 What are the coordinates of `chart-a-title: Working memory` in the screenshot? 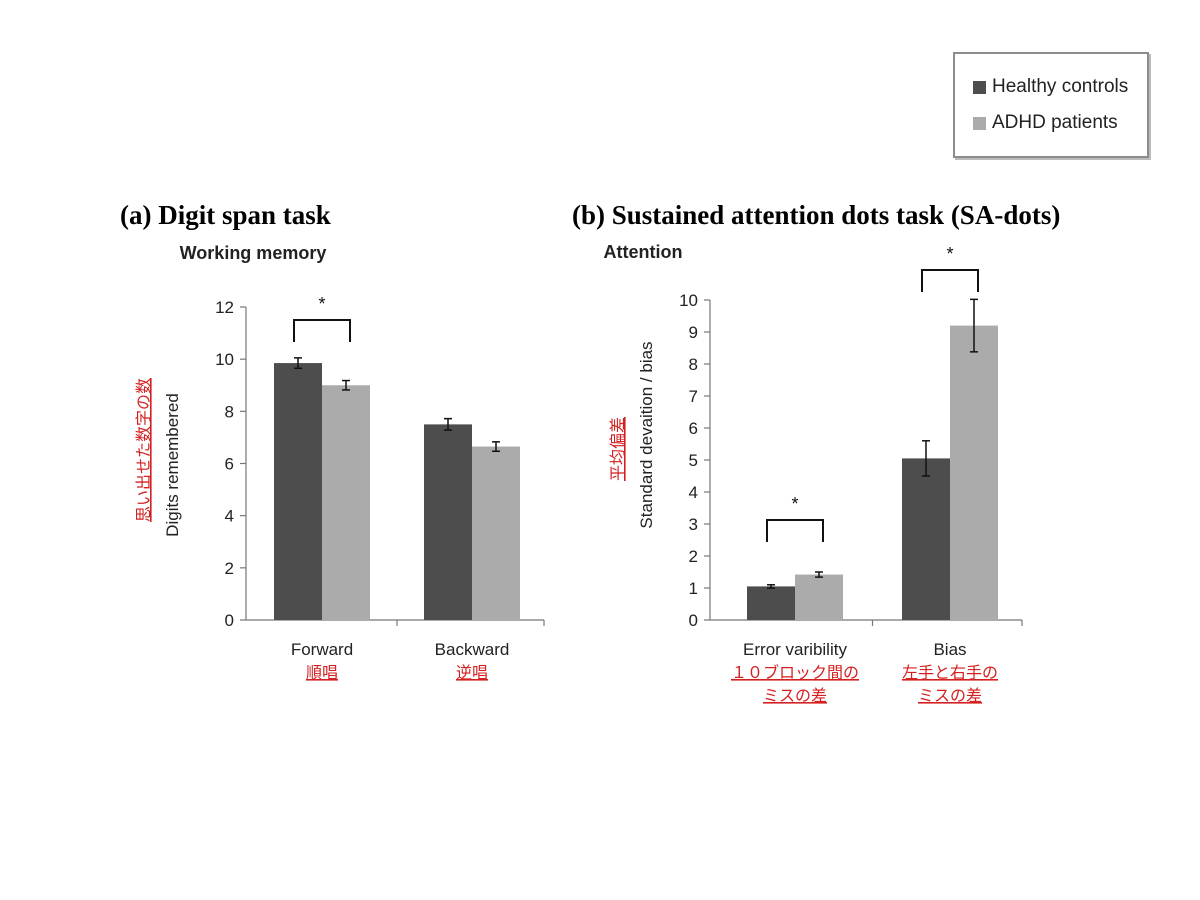 It's located at (253, 253).